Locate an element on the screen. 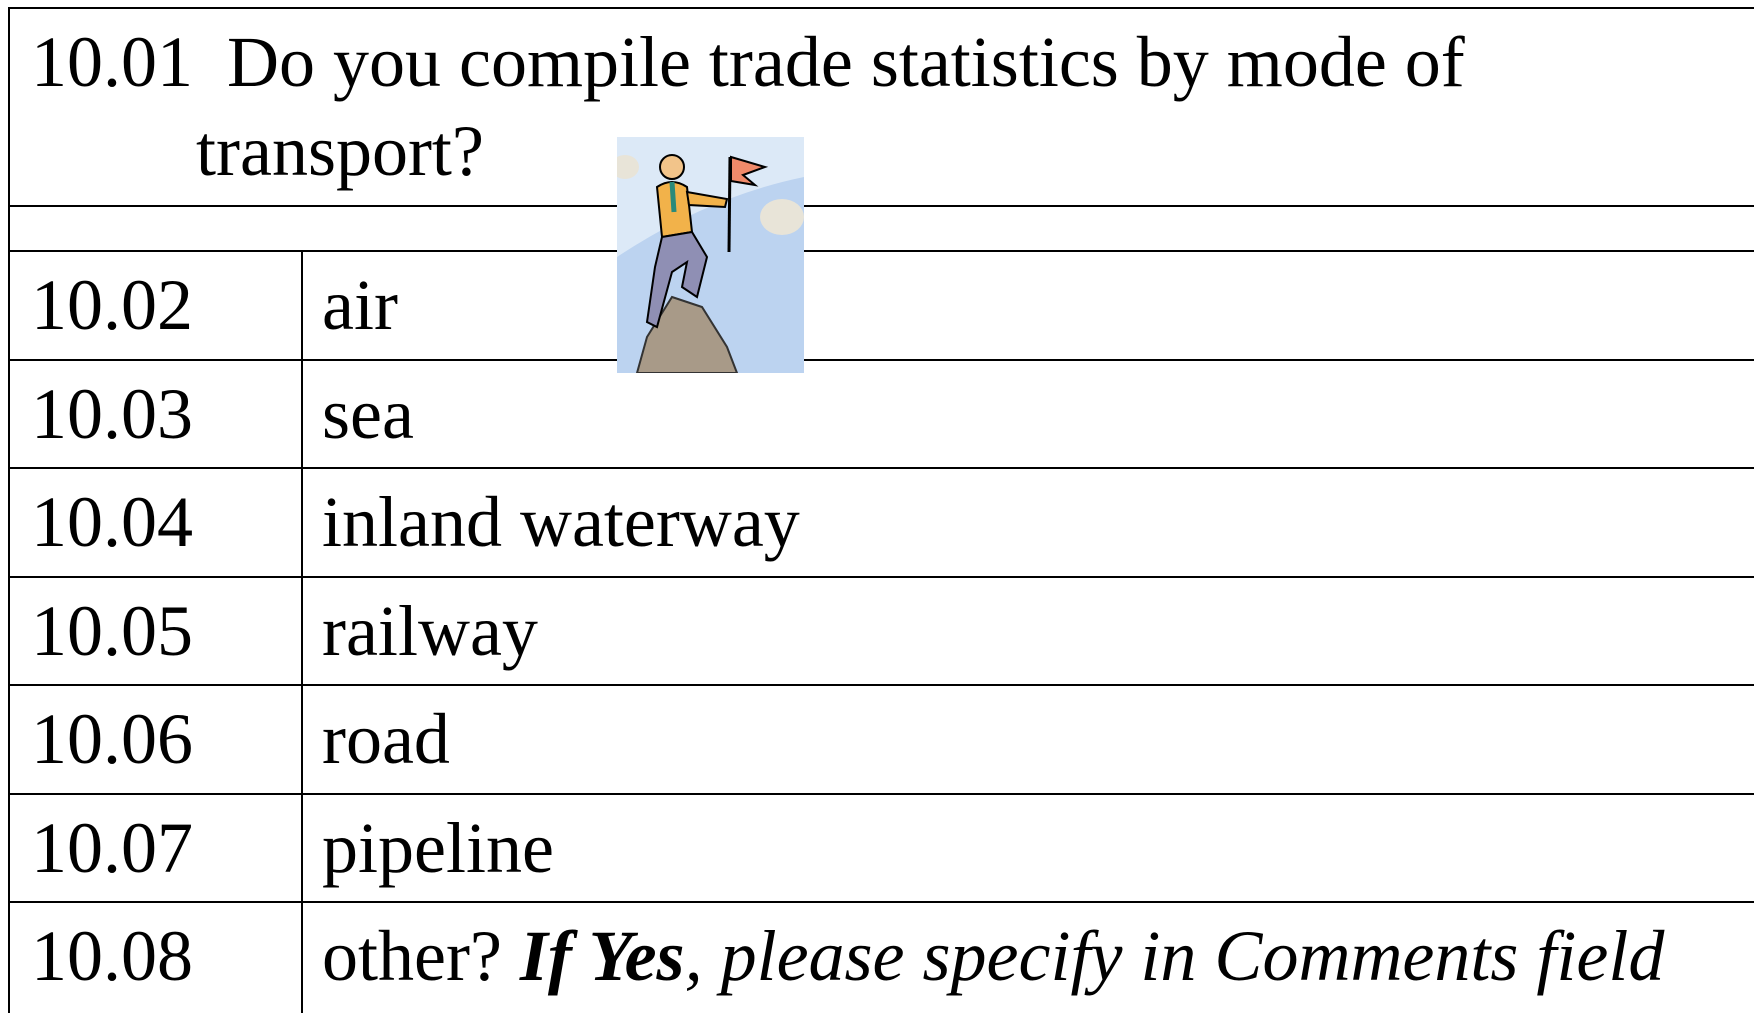 The height and width of the screenshot is (1013, 1754). row-label: inland waterway is located at coordinates (561, 522).